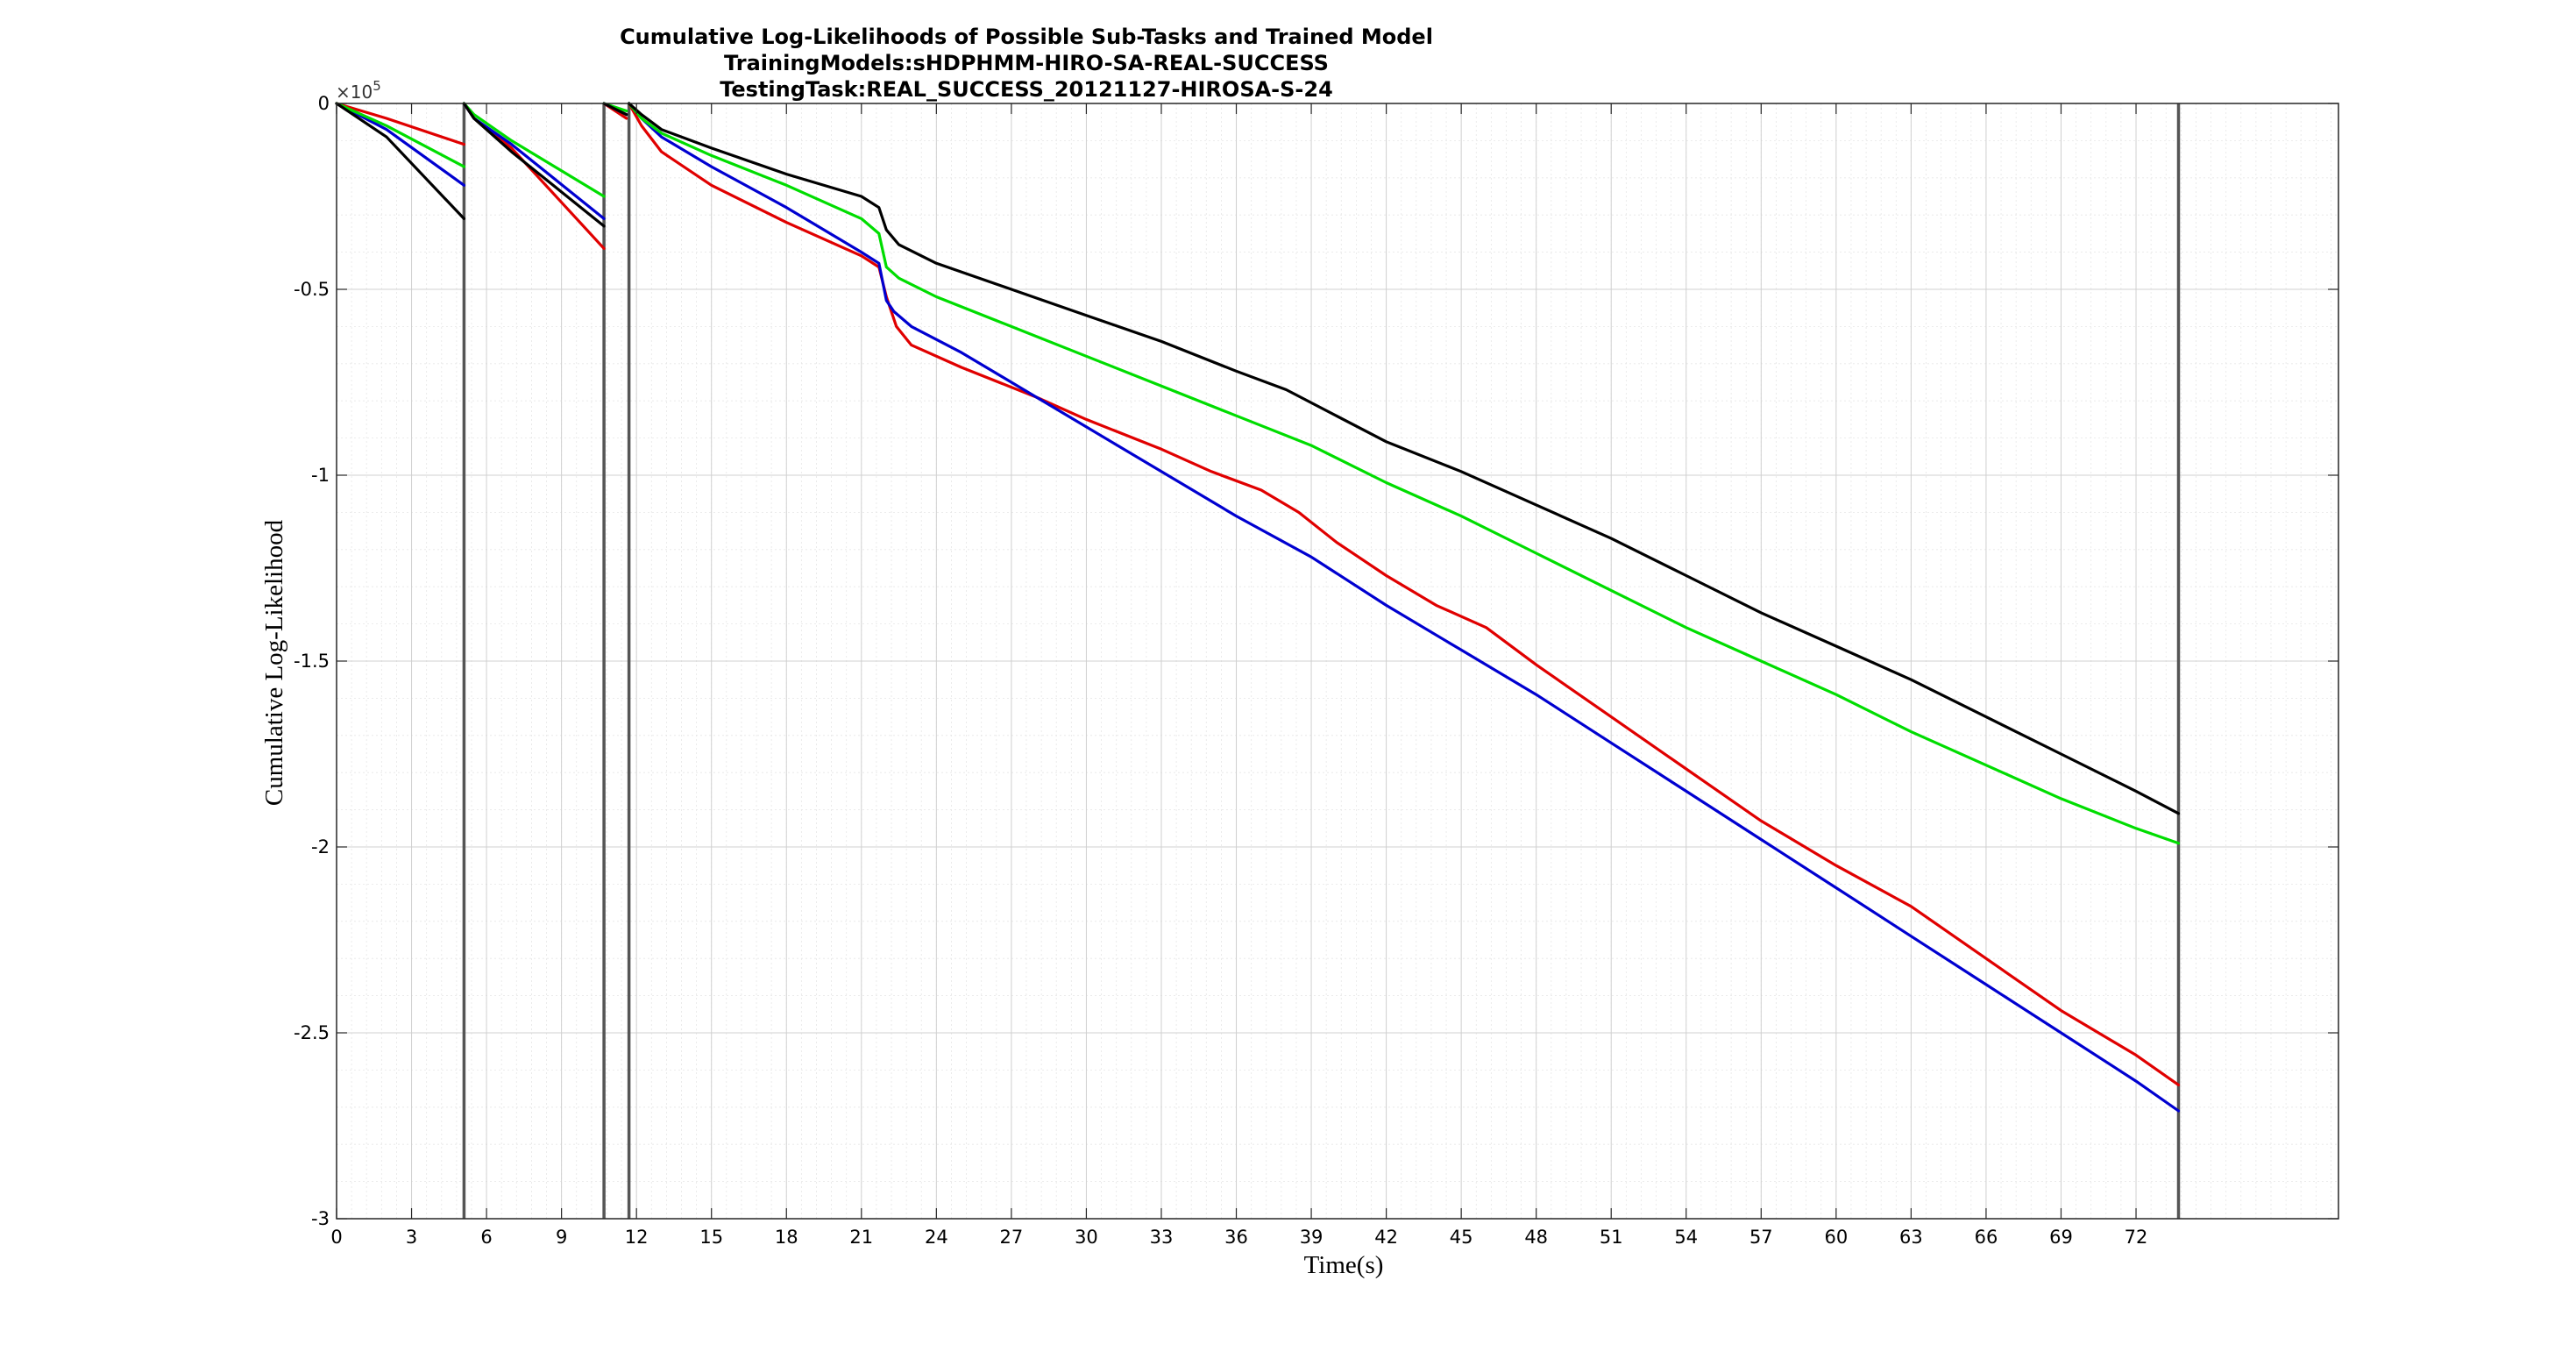  I want to click on y-tick-label: 0, so click(324, 103).